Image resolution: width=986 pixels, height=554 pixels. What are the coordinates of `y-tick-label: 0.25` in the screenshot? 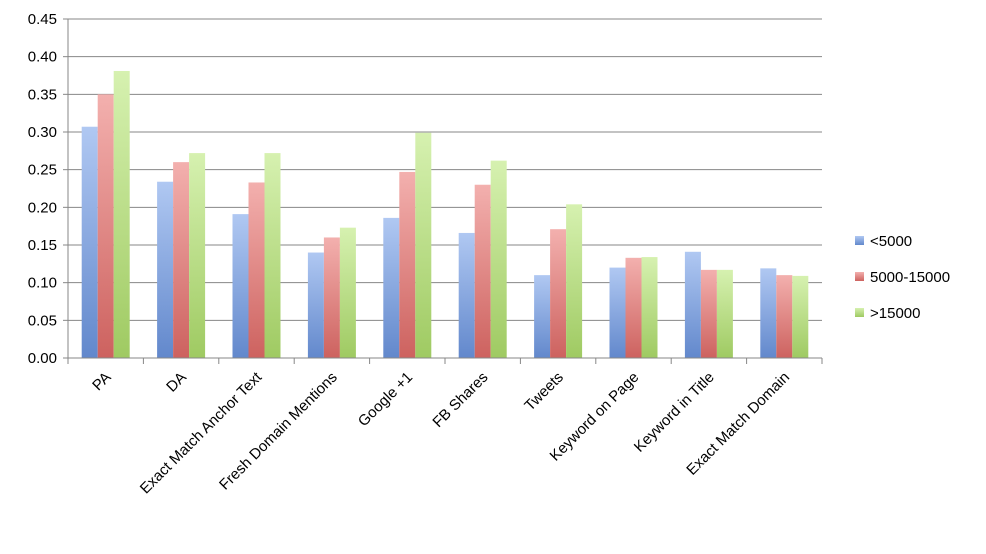 It's located at (42, 170).